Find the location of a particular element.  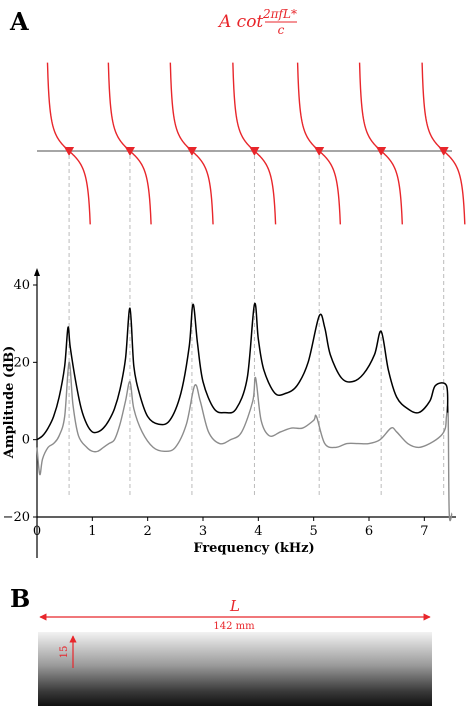

material-bar is located at coordinates (235, 669).